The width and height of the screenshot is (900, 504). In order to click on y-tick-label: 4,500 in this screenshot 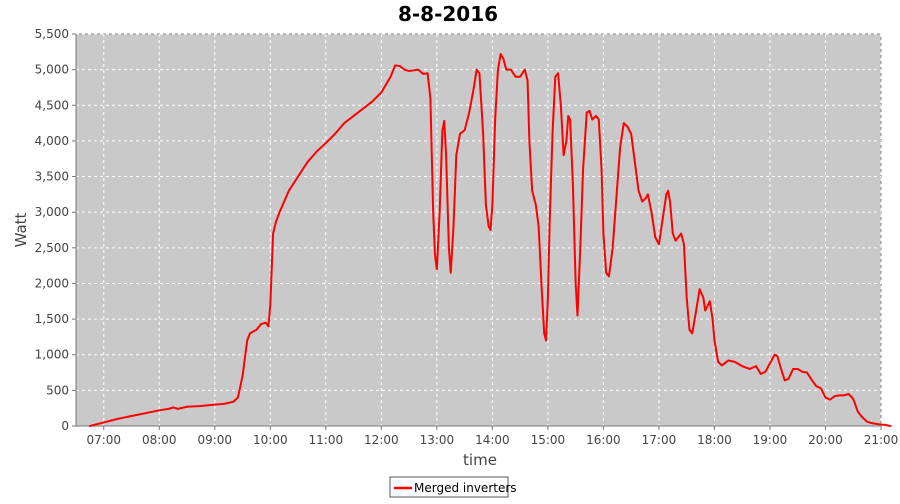, I will do `click(52, 105)`.